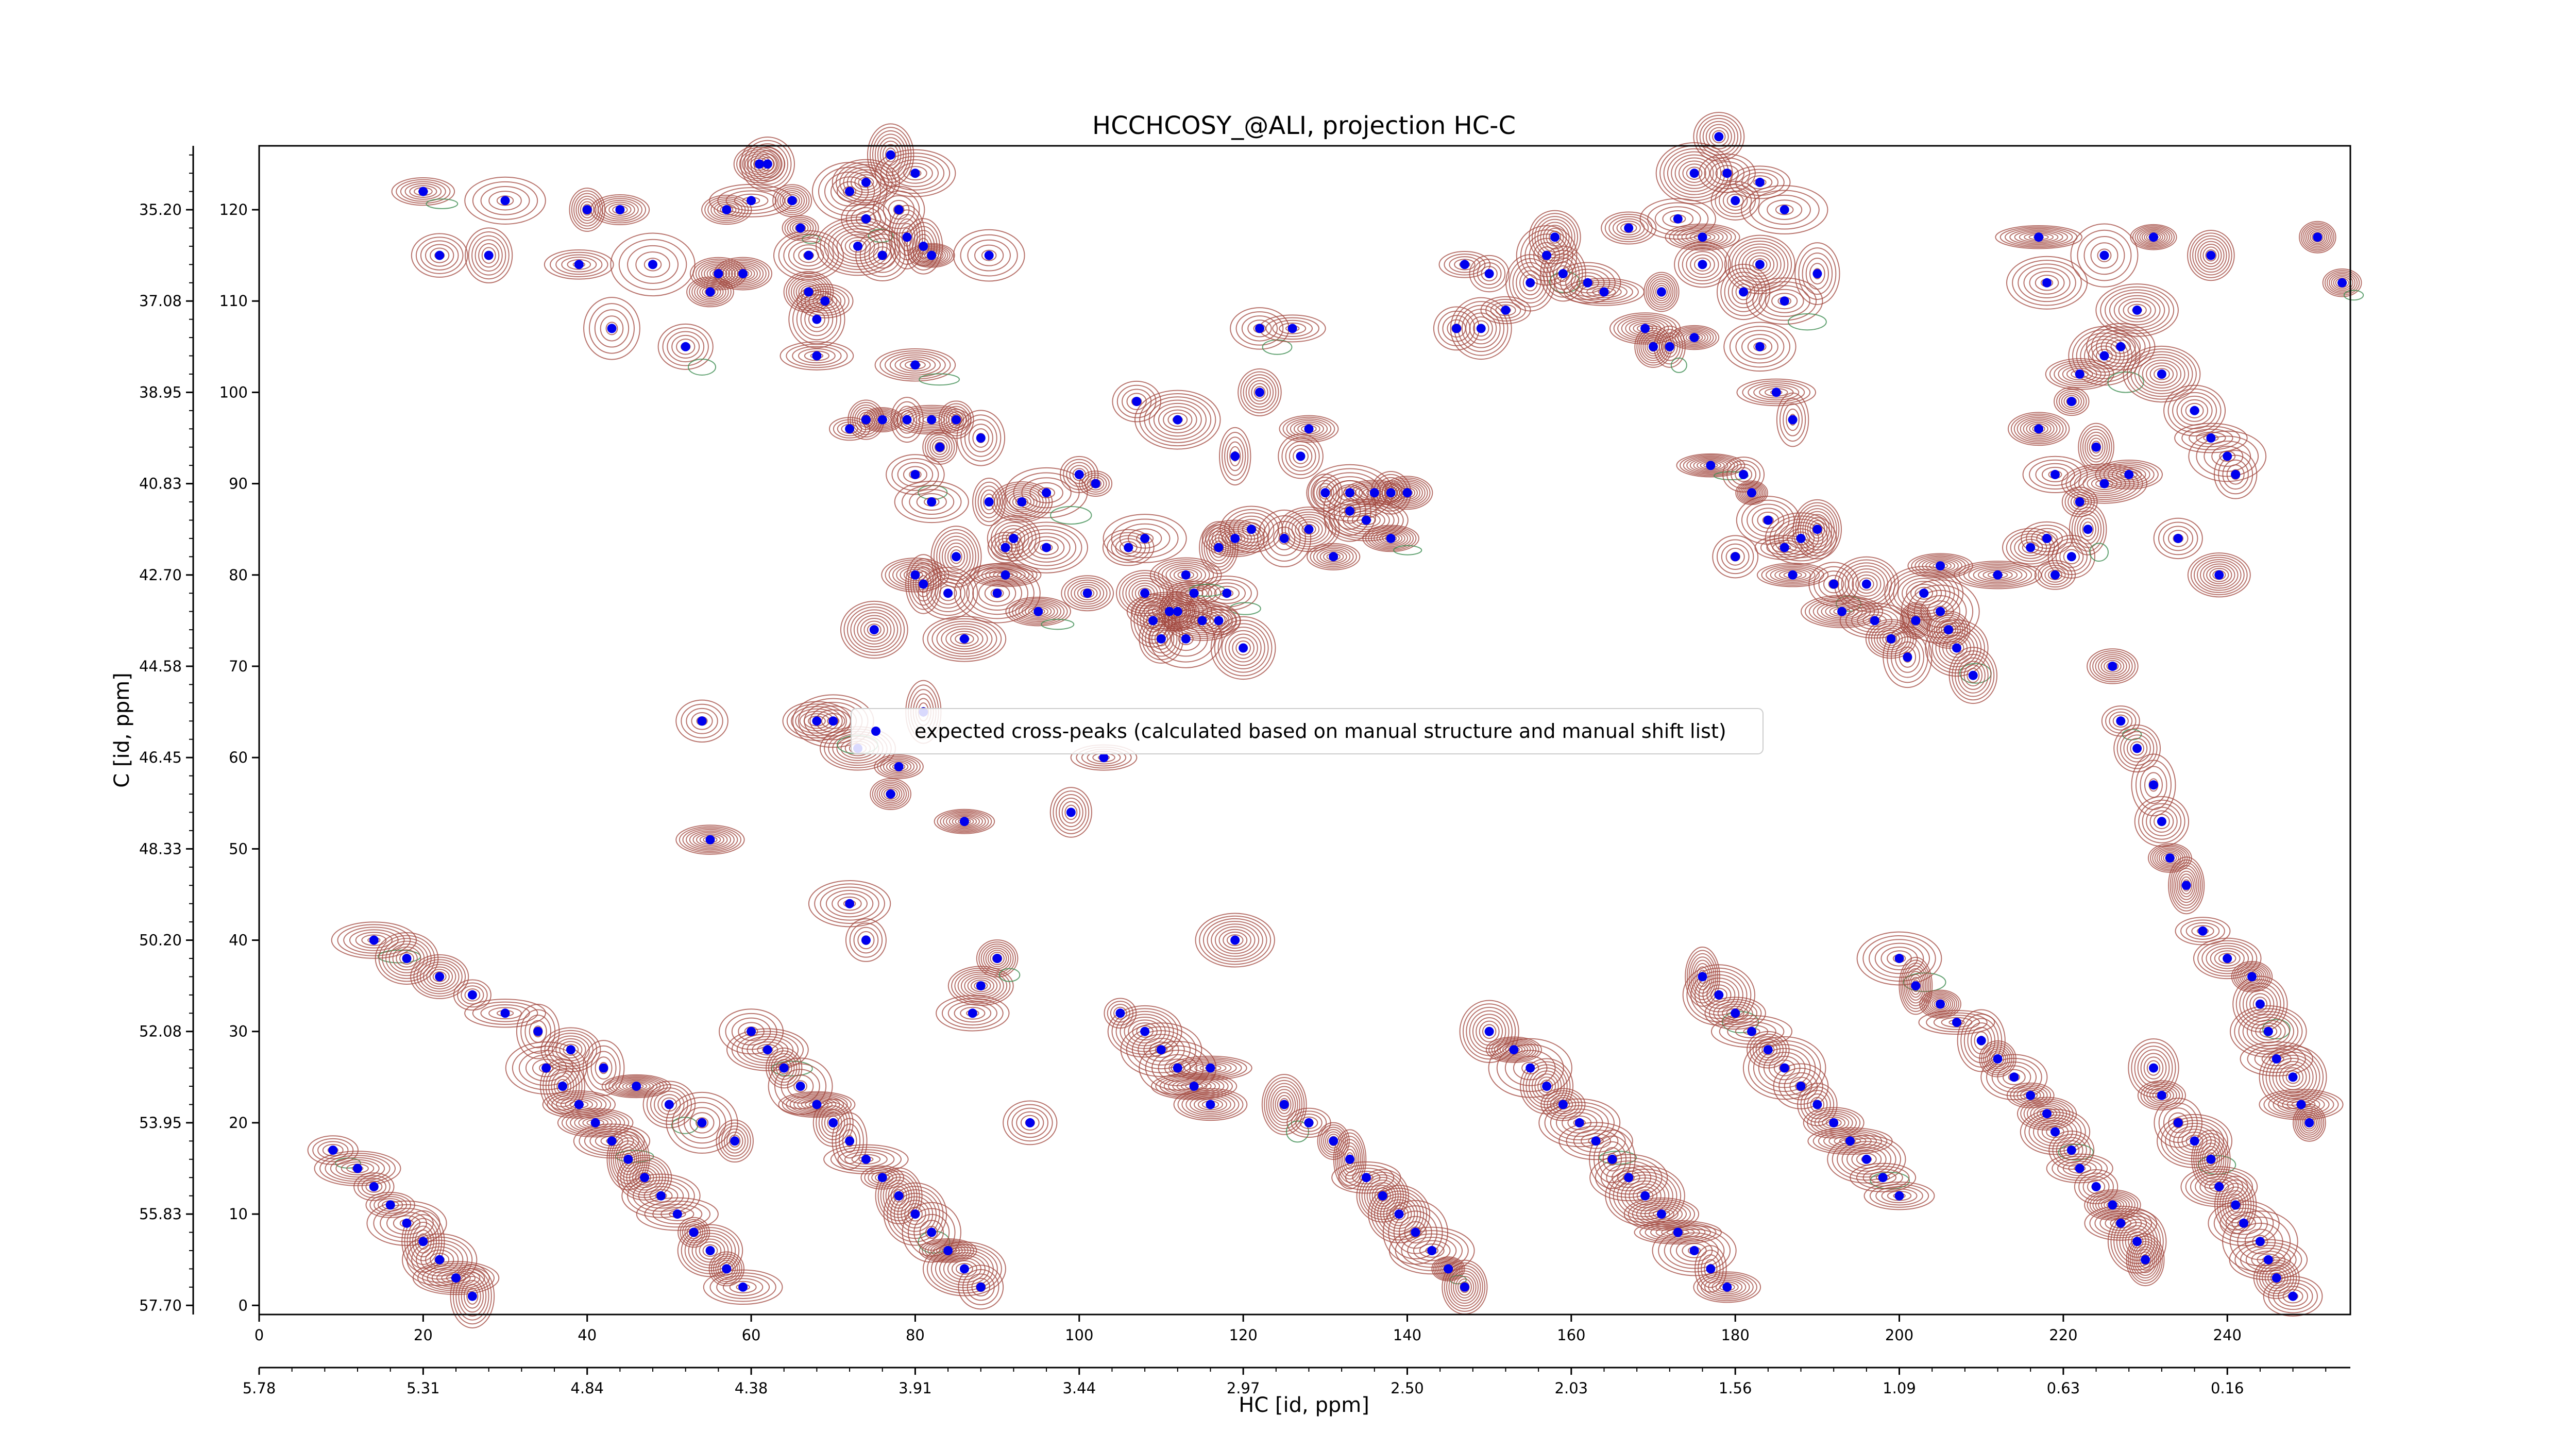  I want to click on y-ppm-tick-label: 55.83, so click(160, 1214).